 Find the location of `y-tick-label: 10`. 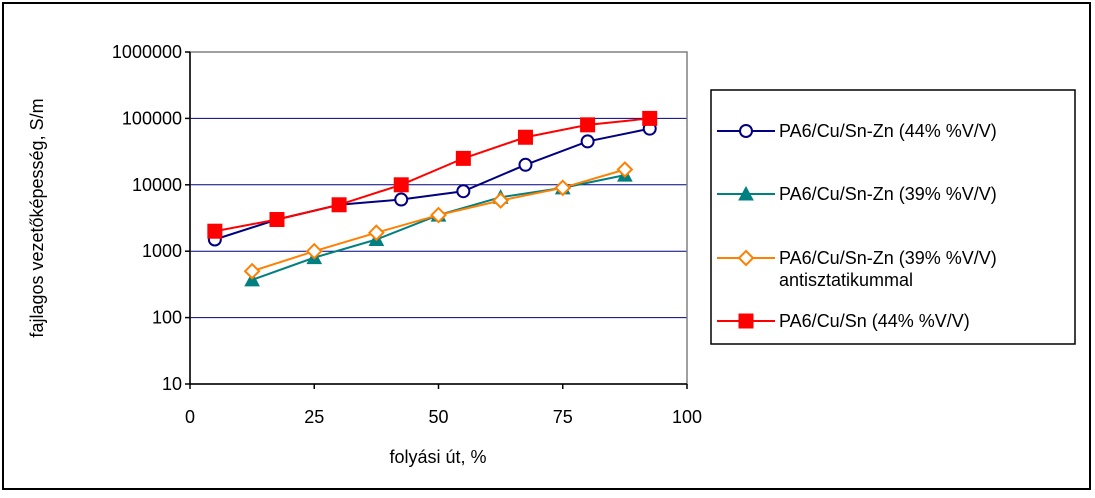

y-tick-label: 10 is located at coordinates (172, 384).